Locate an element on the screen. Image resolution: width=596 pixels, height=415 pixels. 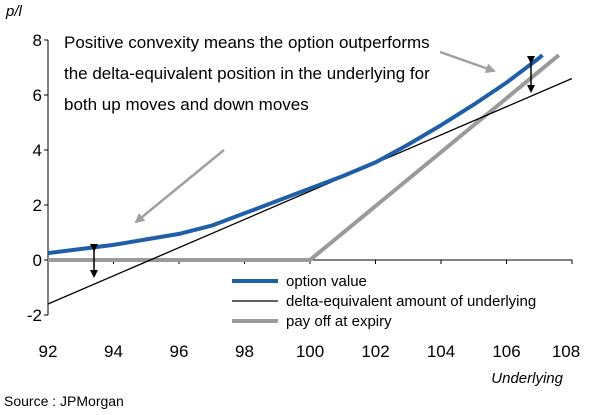
x-axis-label: Underlying is located at coordinates (527, 378).